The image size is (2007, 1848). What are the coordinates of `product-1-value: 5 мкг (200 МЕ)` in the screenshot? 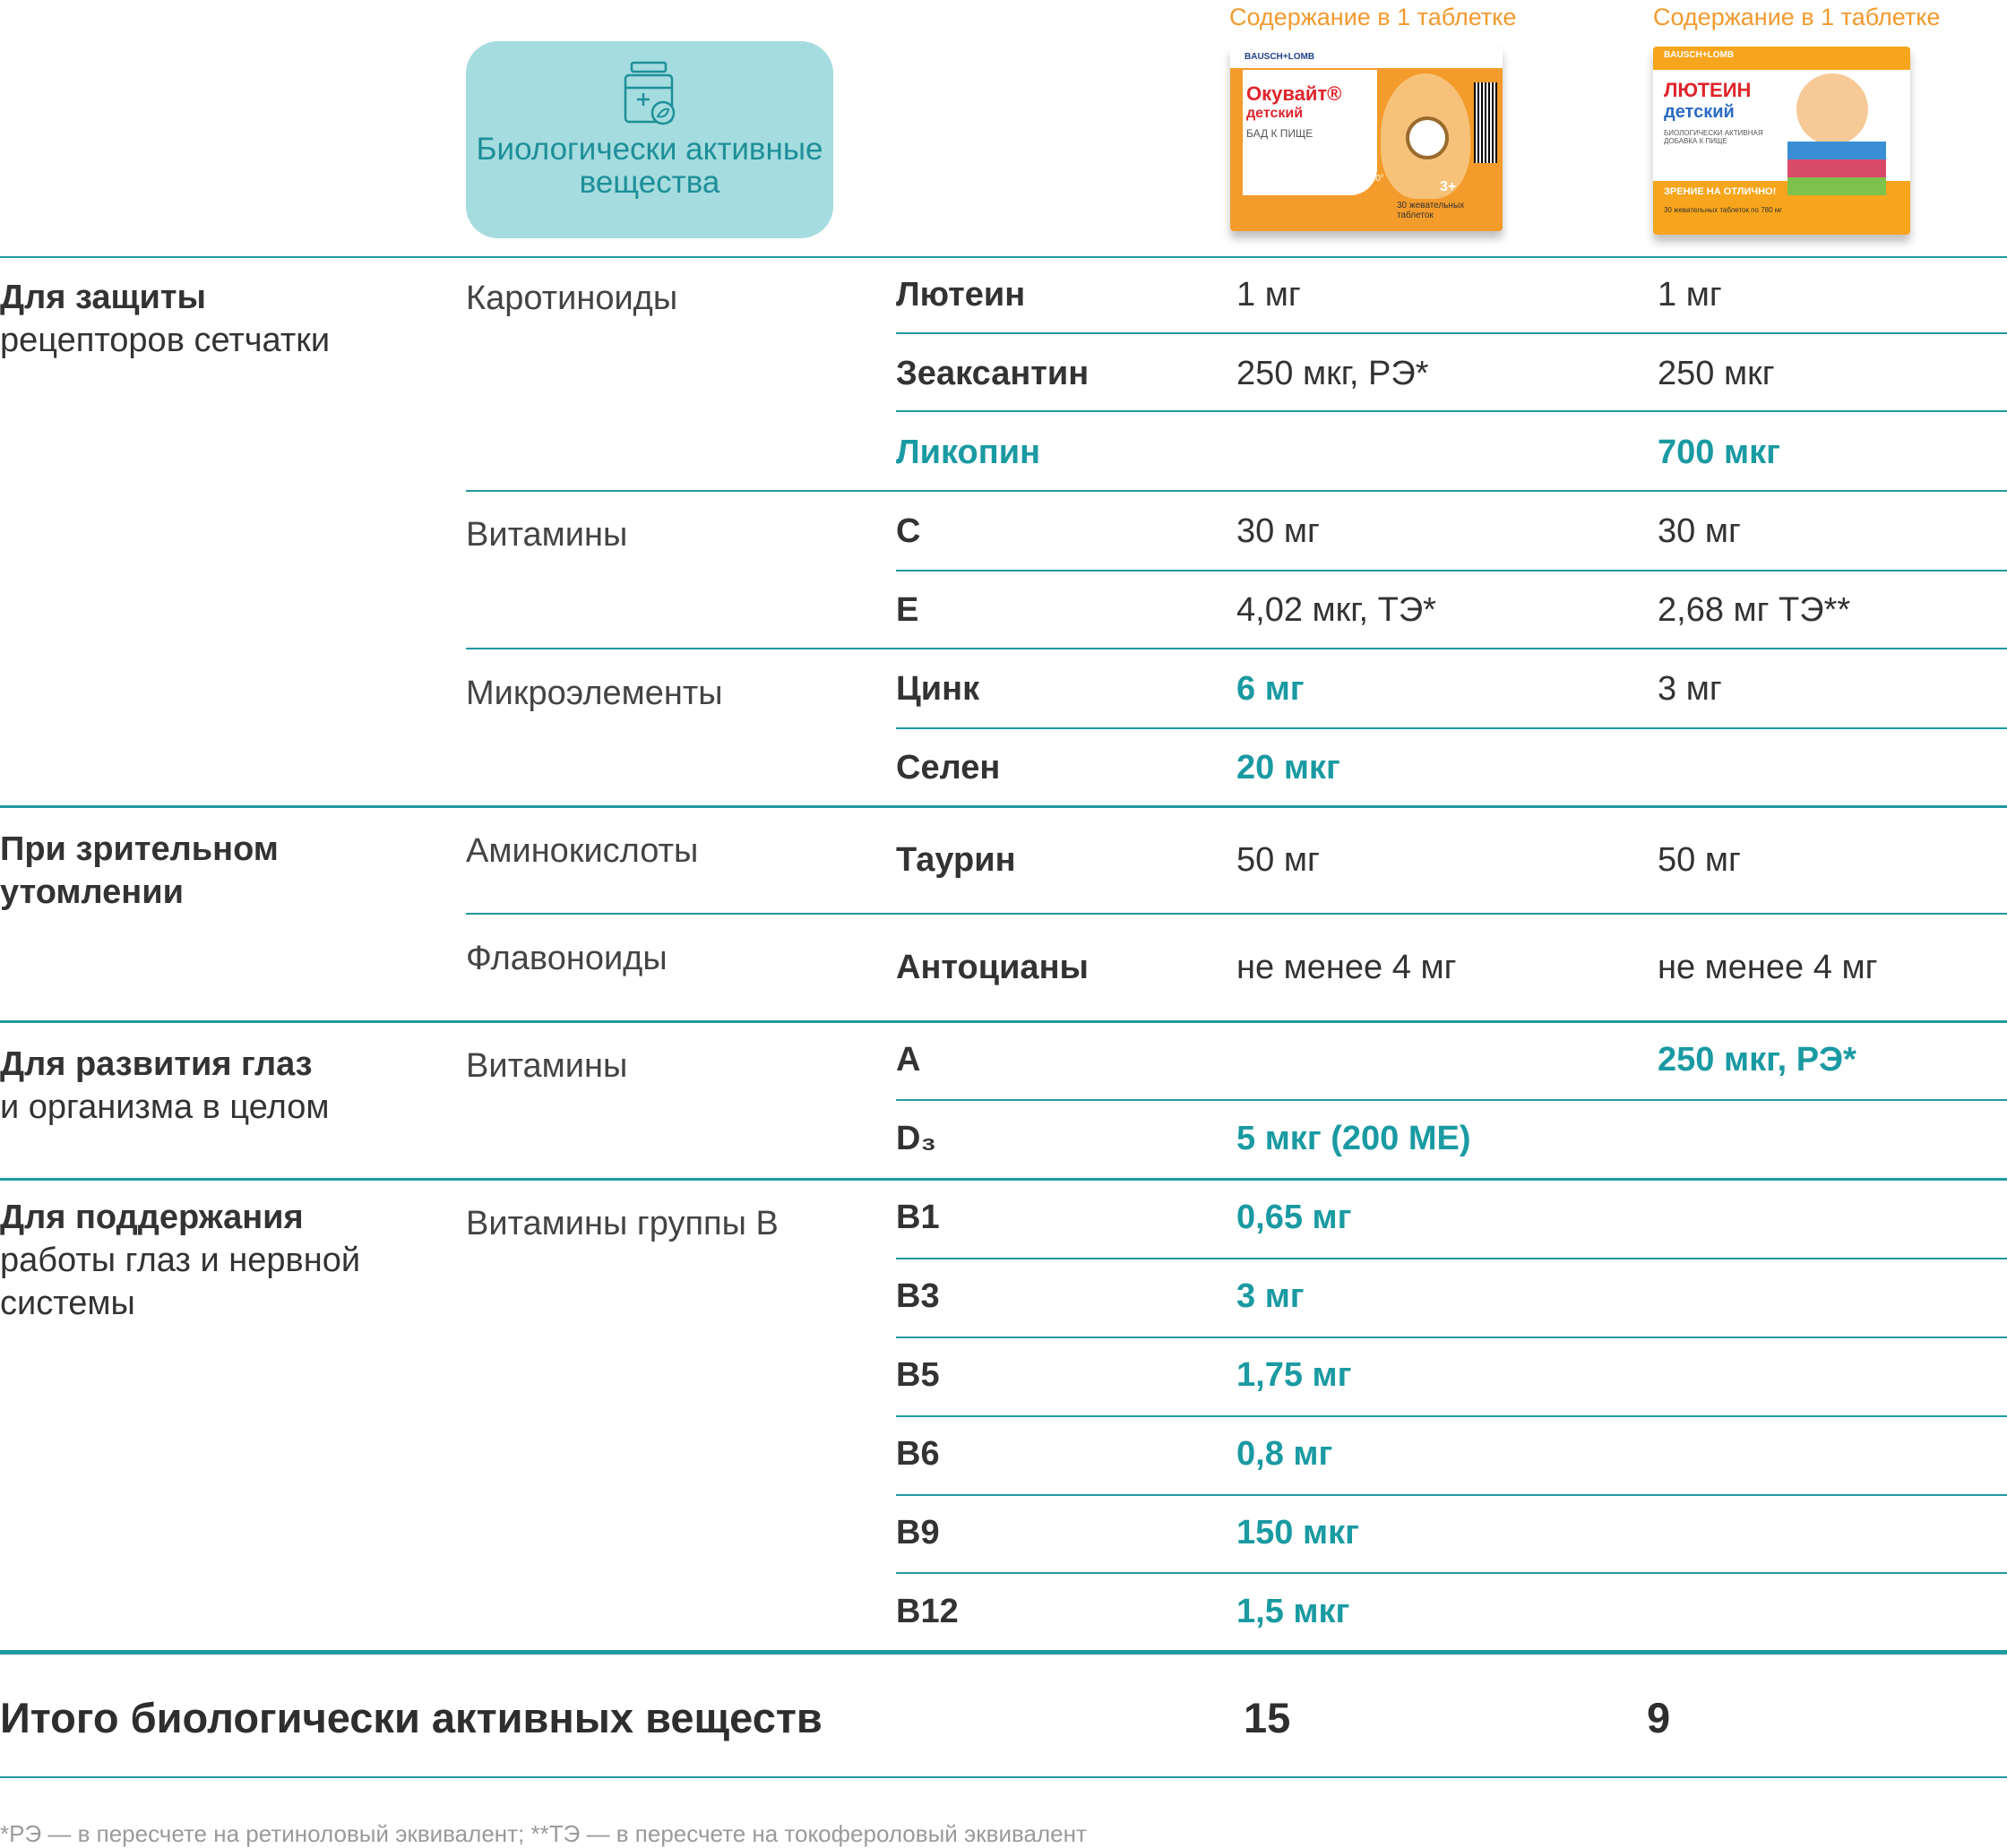 It's located at (1353, 1138).